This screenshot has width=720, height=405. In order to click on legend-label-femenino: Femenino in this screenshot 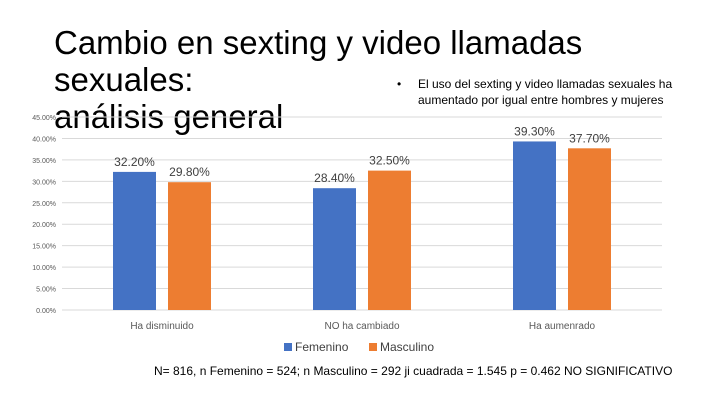, I will do `click(322, 347)`.